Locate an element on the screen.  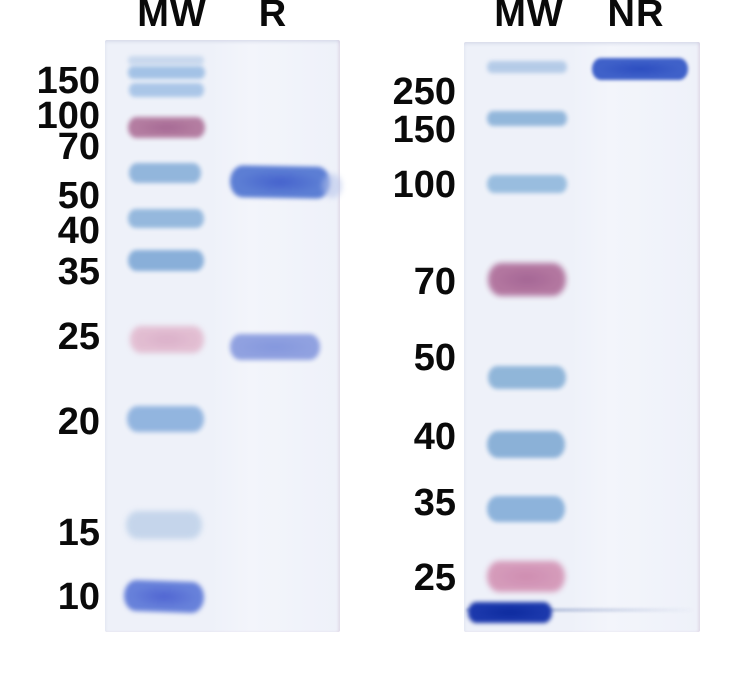
mw-label-150-r: 150 is located at coordinates (68, 81).